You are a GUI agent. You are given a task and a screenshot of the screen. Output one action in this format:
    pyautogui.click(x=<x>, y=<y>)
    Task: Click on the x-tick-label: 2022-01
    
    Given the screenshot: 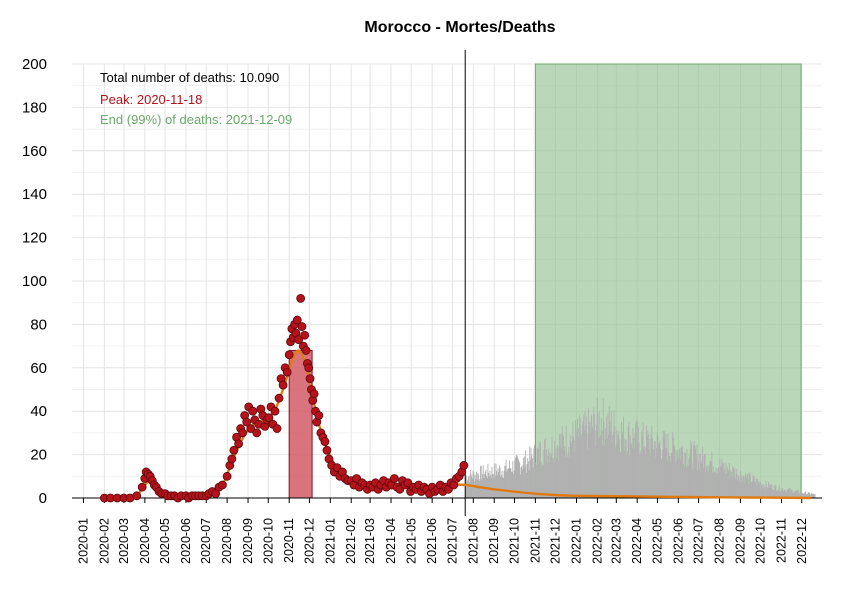 What is the action you would take?
    pyautogui.click(x=576, y=541)
    